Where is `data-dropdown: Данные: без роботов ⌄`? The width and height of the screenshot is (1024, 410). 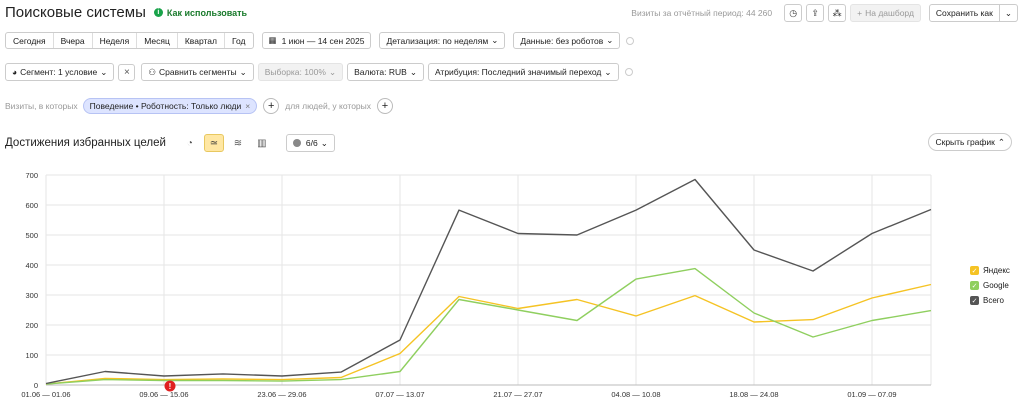 data-dropdown: Данные: без роботов ⌄ is located at coordinates (567, 40).